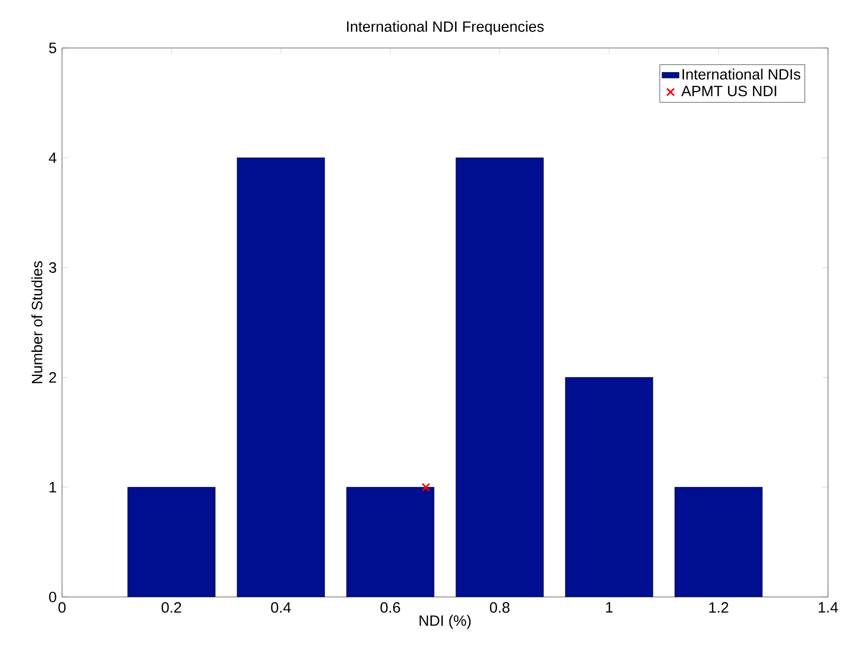 This screenshot has height=659, width=853. What do you see at coordinates (53, 487) in the screenshot?
I see `y-tick-label: 1` at bounding box center [53, 487].